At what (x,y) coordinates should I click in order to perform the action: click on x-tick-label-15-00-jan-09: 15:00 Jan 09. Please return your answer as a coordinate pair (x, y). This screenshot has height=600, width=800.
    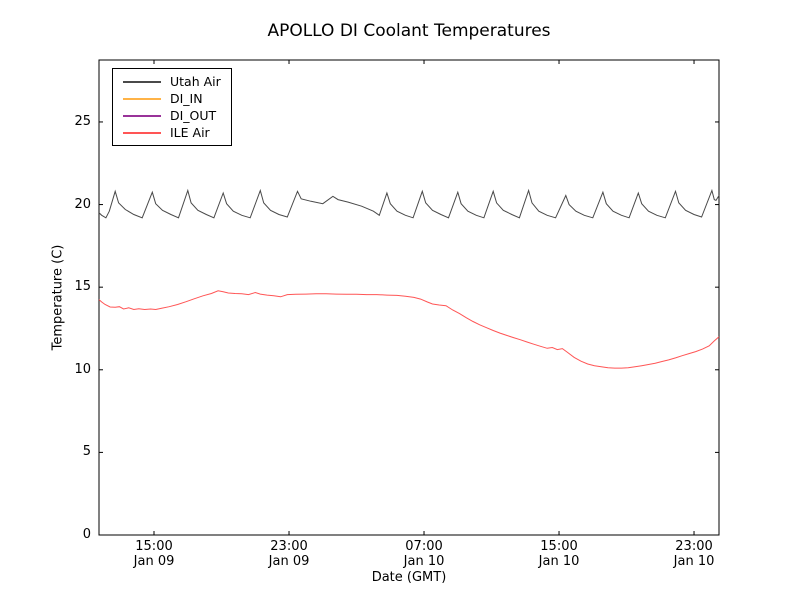
    Looking at the image, I should click on (154, 554).